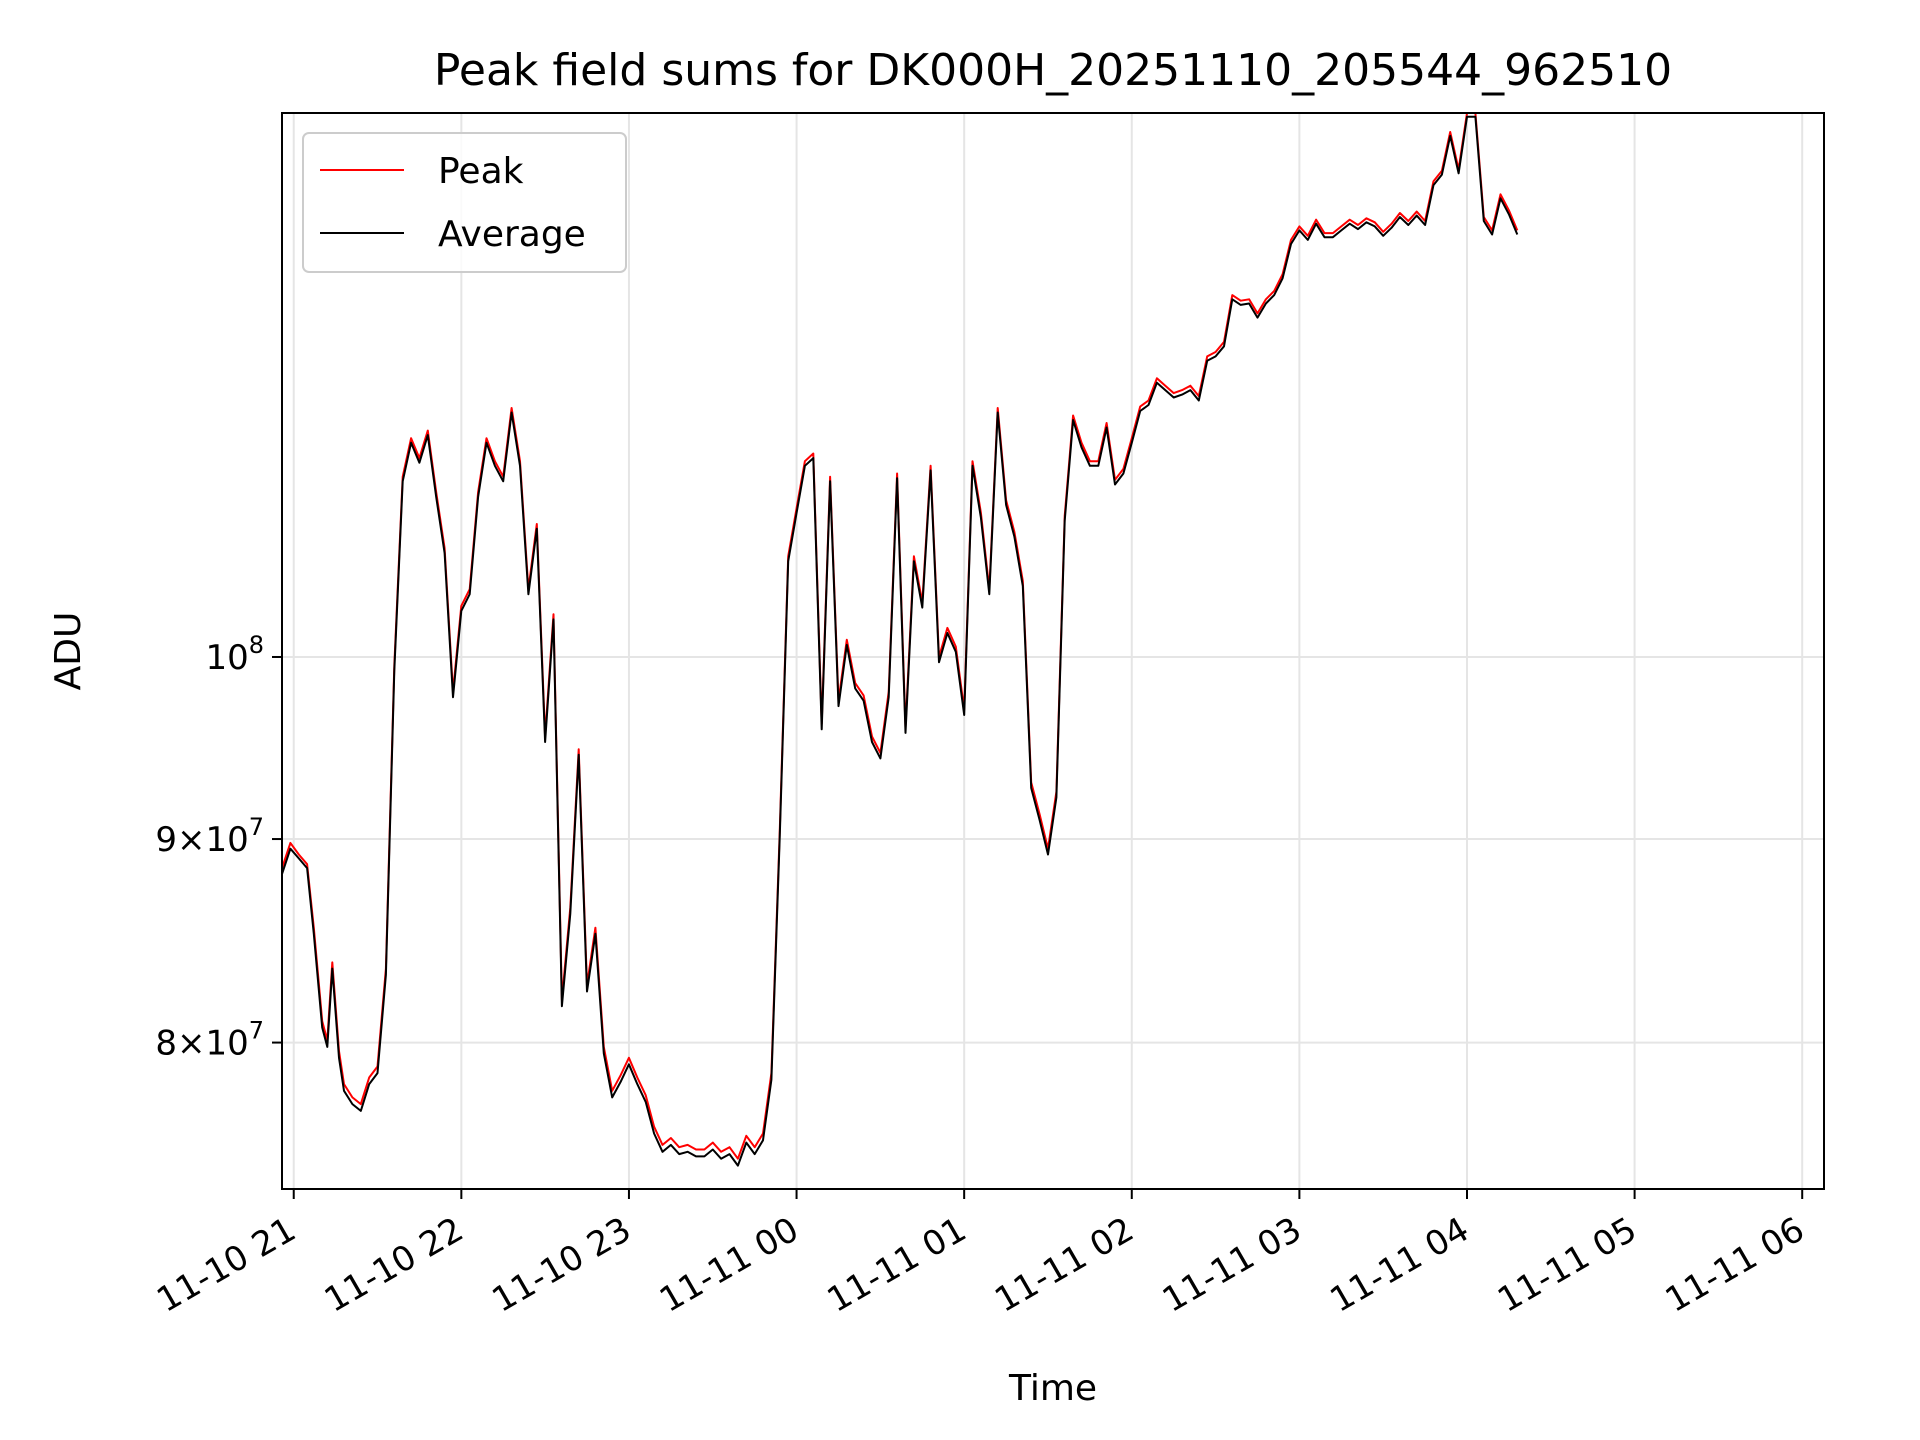 This screenshot has height=1440, width=1920. Describe the element at coordinates (68, 651) in the screenshot. I see `y-axis-label: ADU` at that location.